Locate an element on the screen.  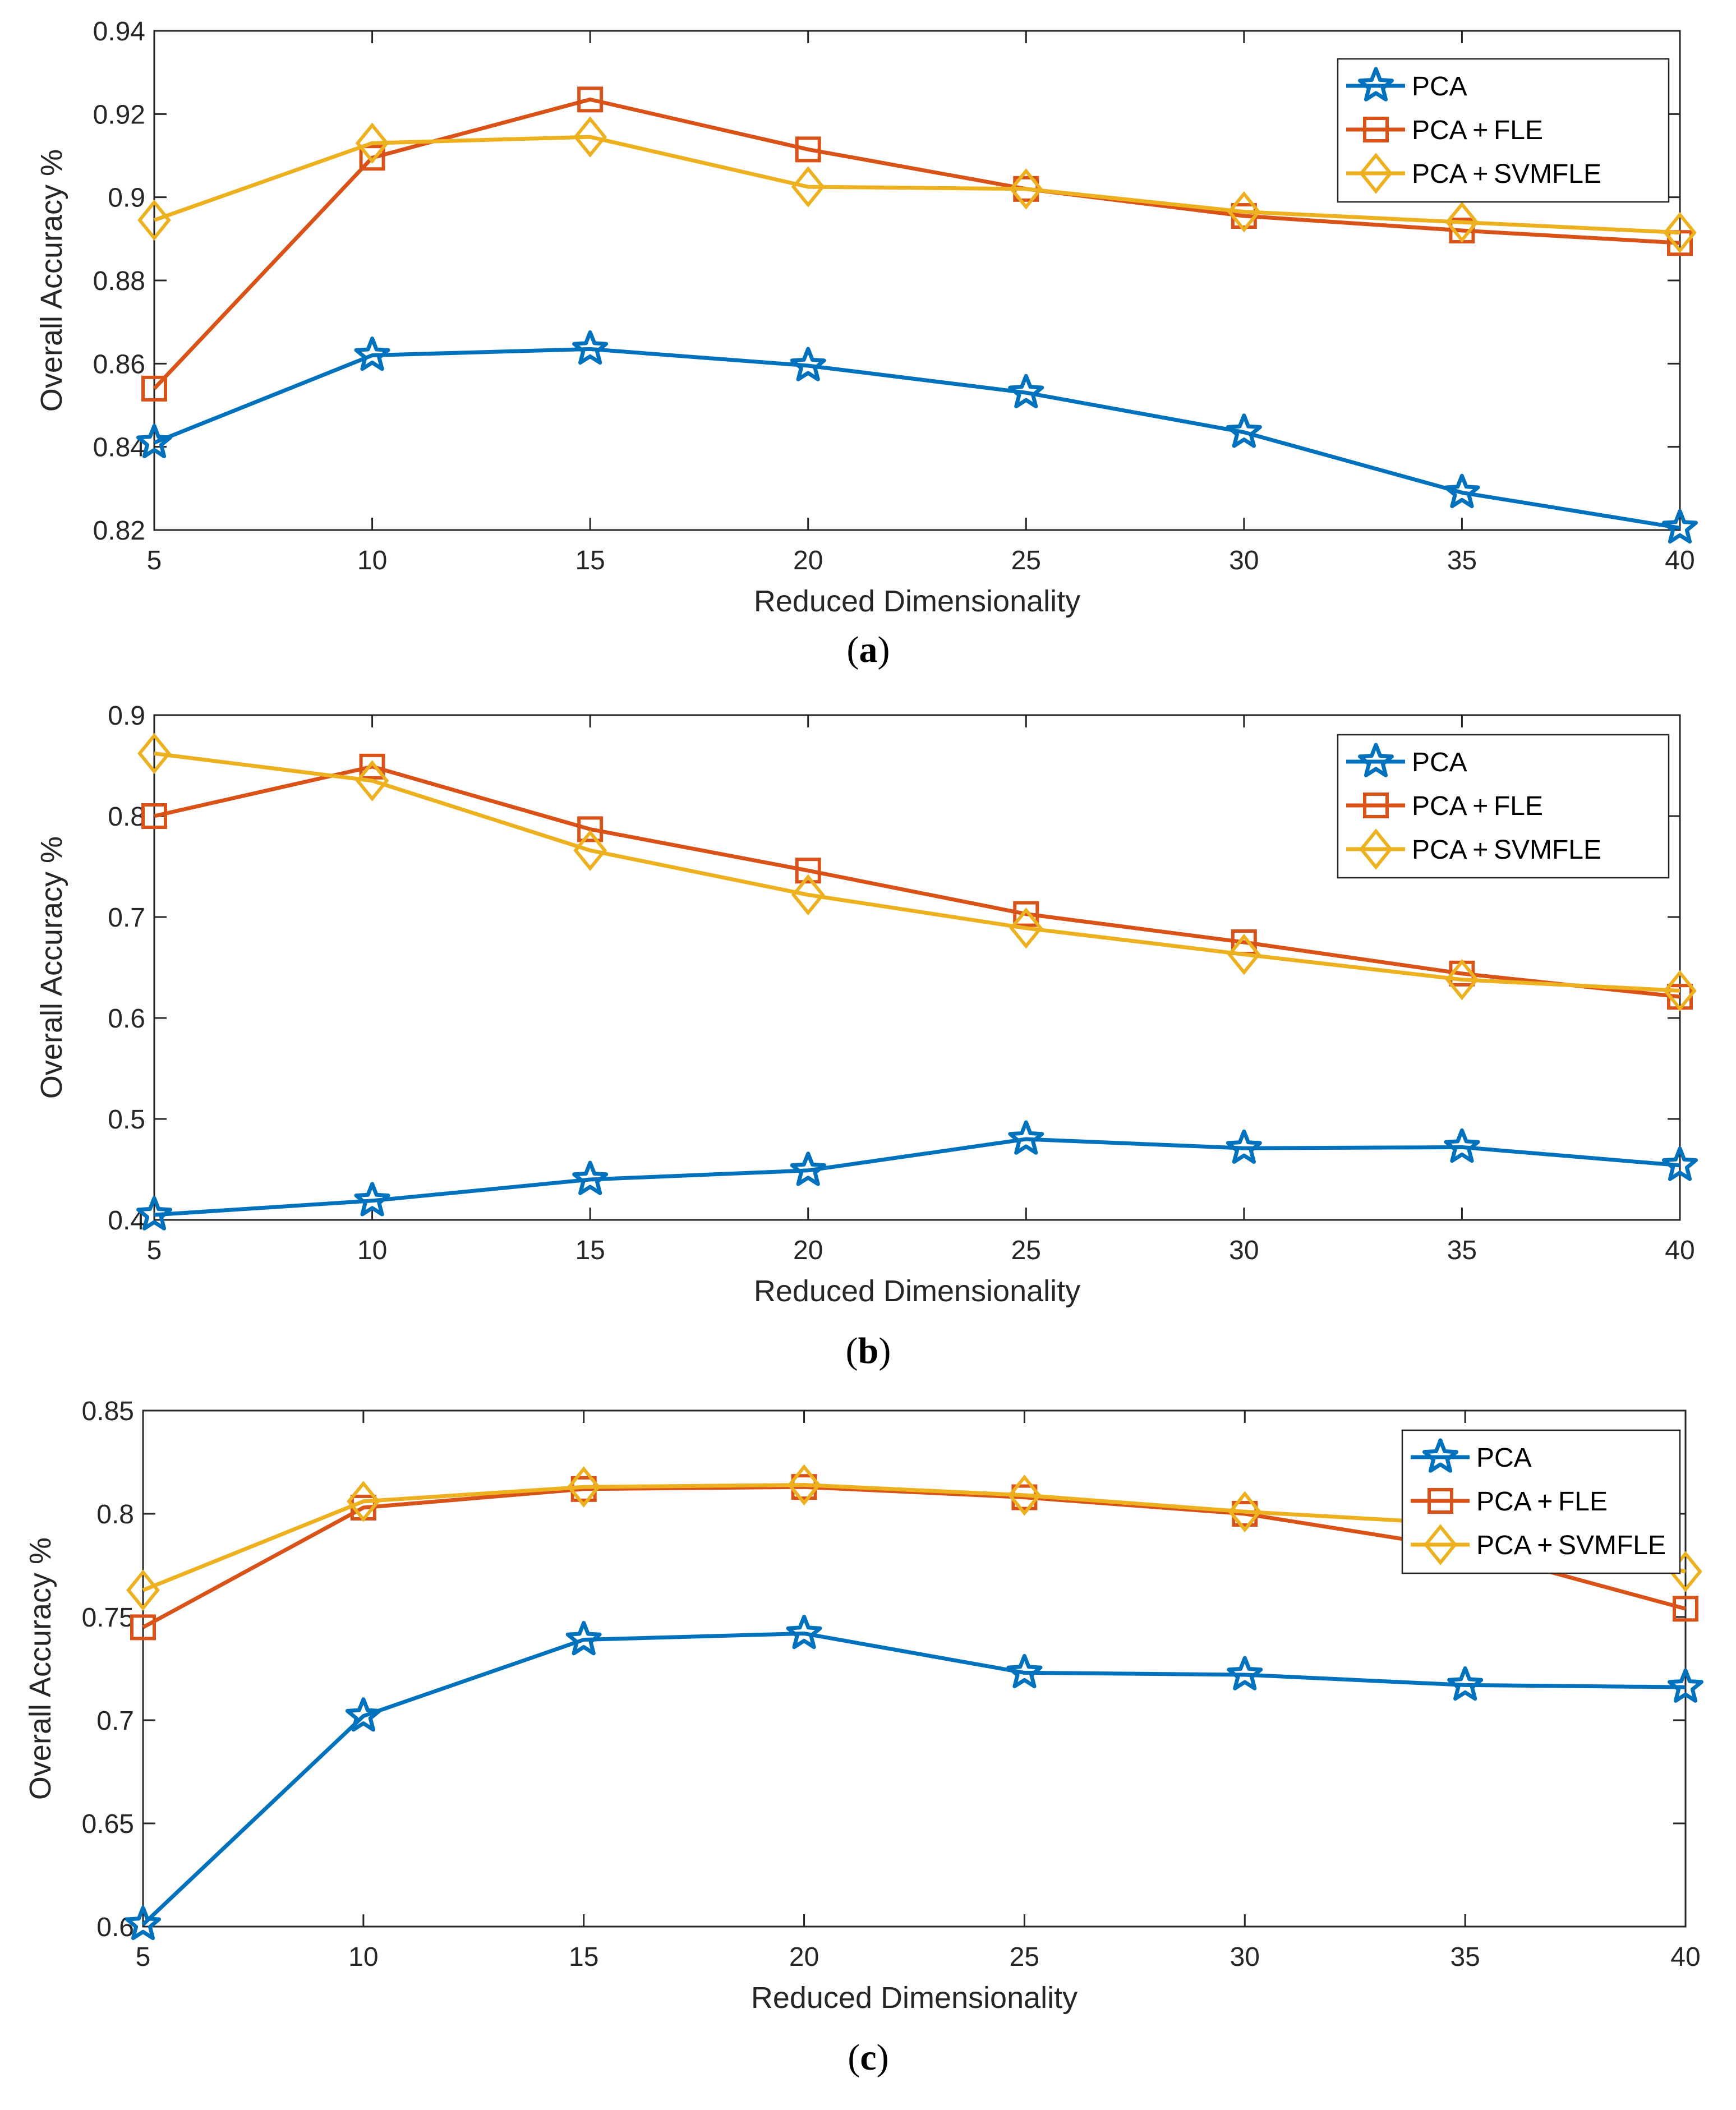
panel-caption: (a) is located at coordinates (868, 649).